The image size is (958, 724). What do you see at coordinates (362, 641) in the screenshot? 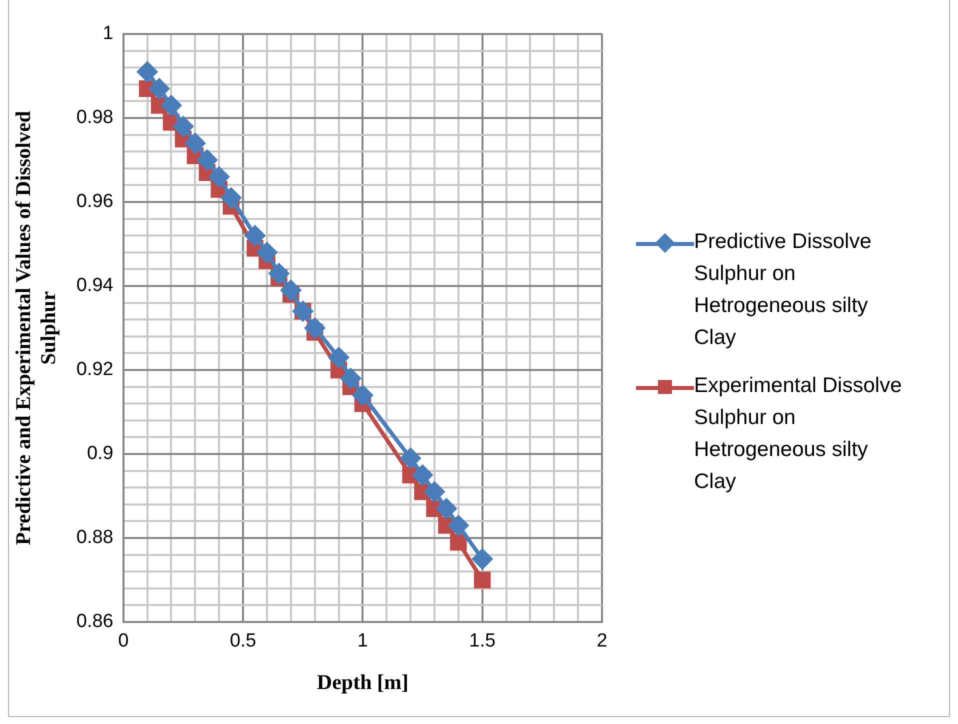
I see `x-tick-label: 1` at bounding box center [362, 641].